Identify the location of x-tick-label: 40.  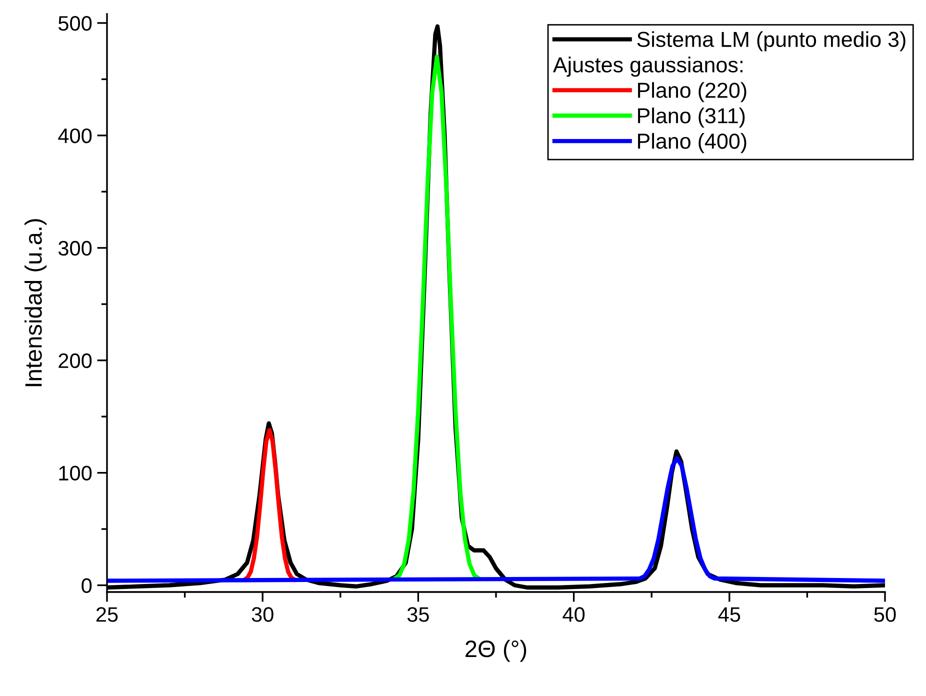
(573, 614).